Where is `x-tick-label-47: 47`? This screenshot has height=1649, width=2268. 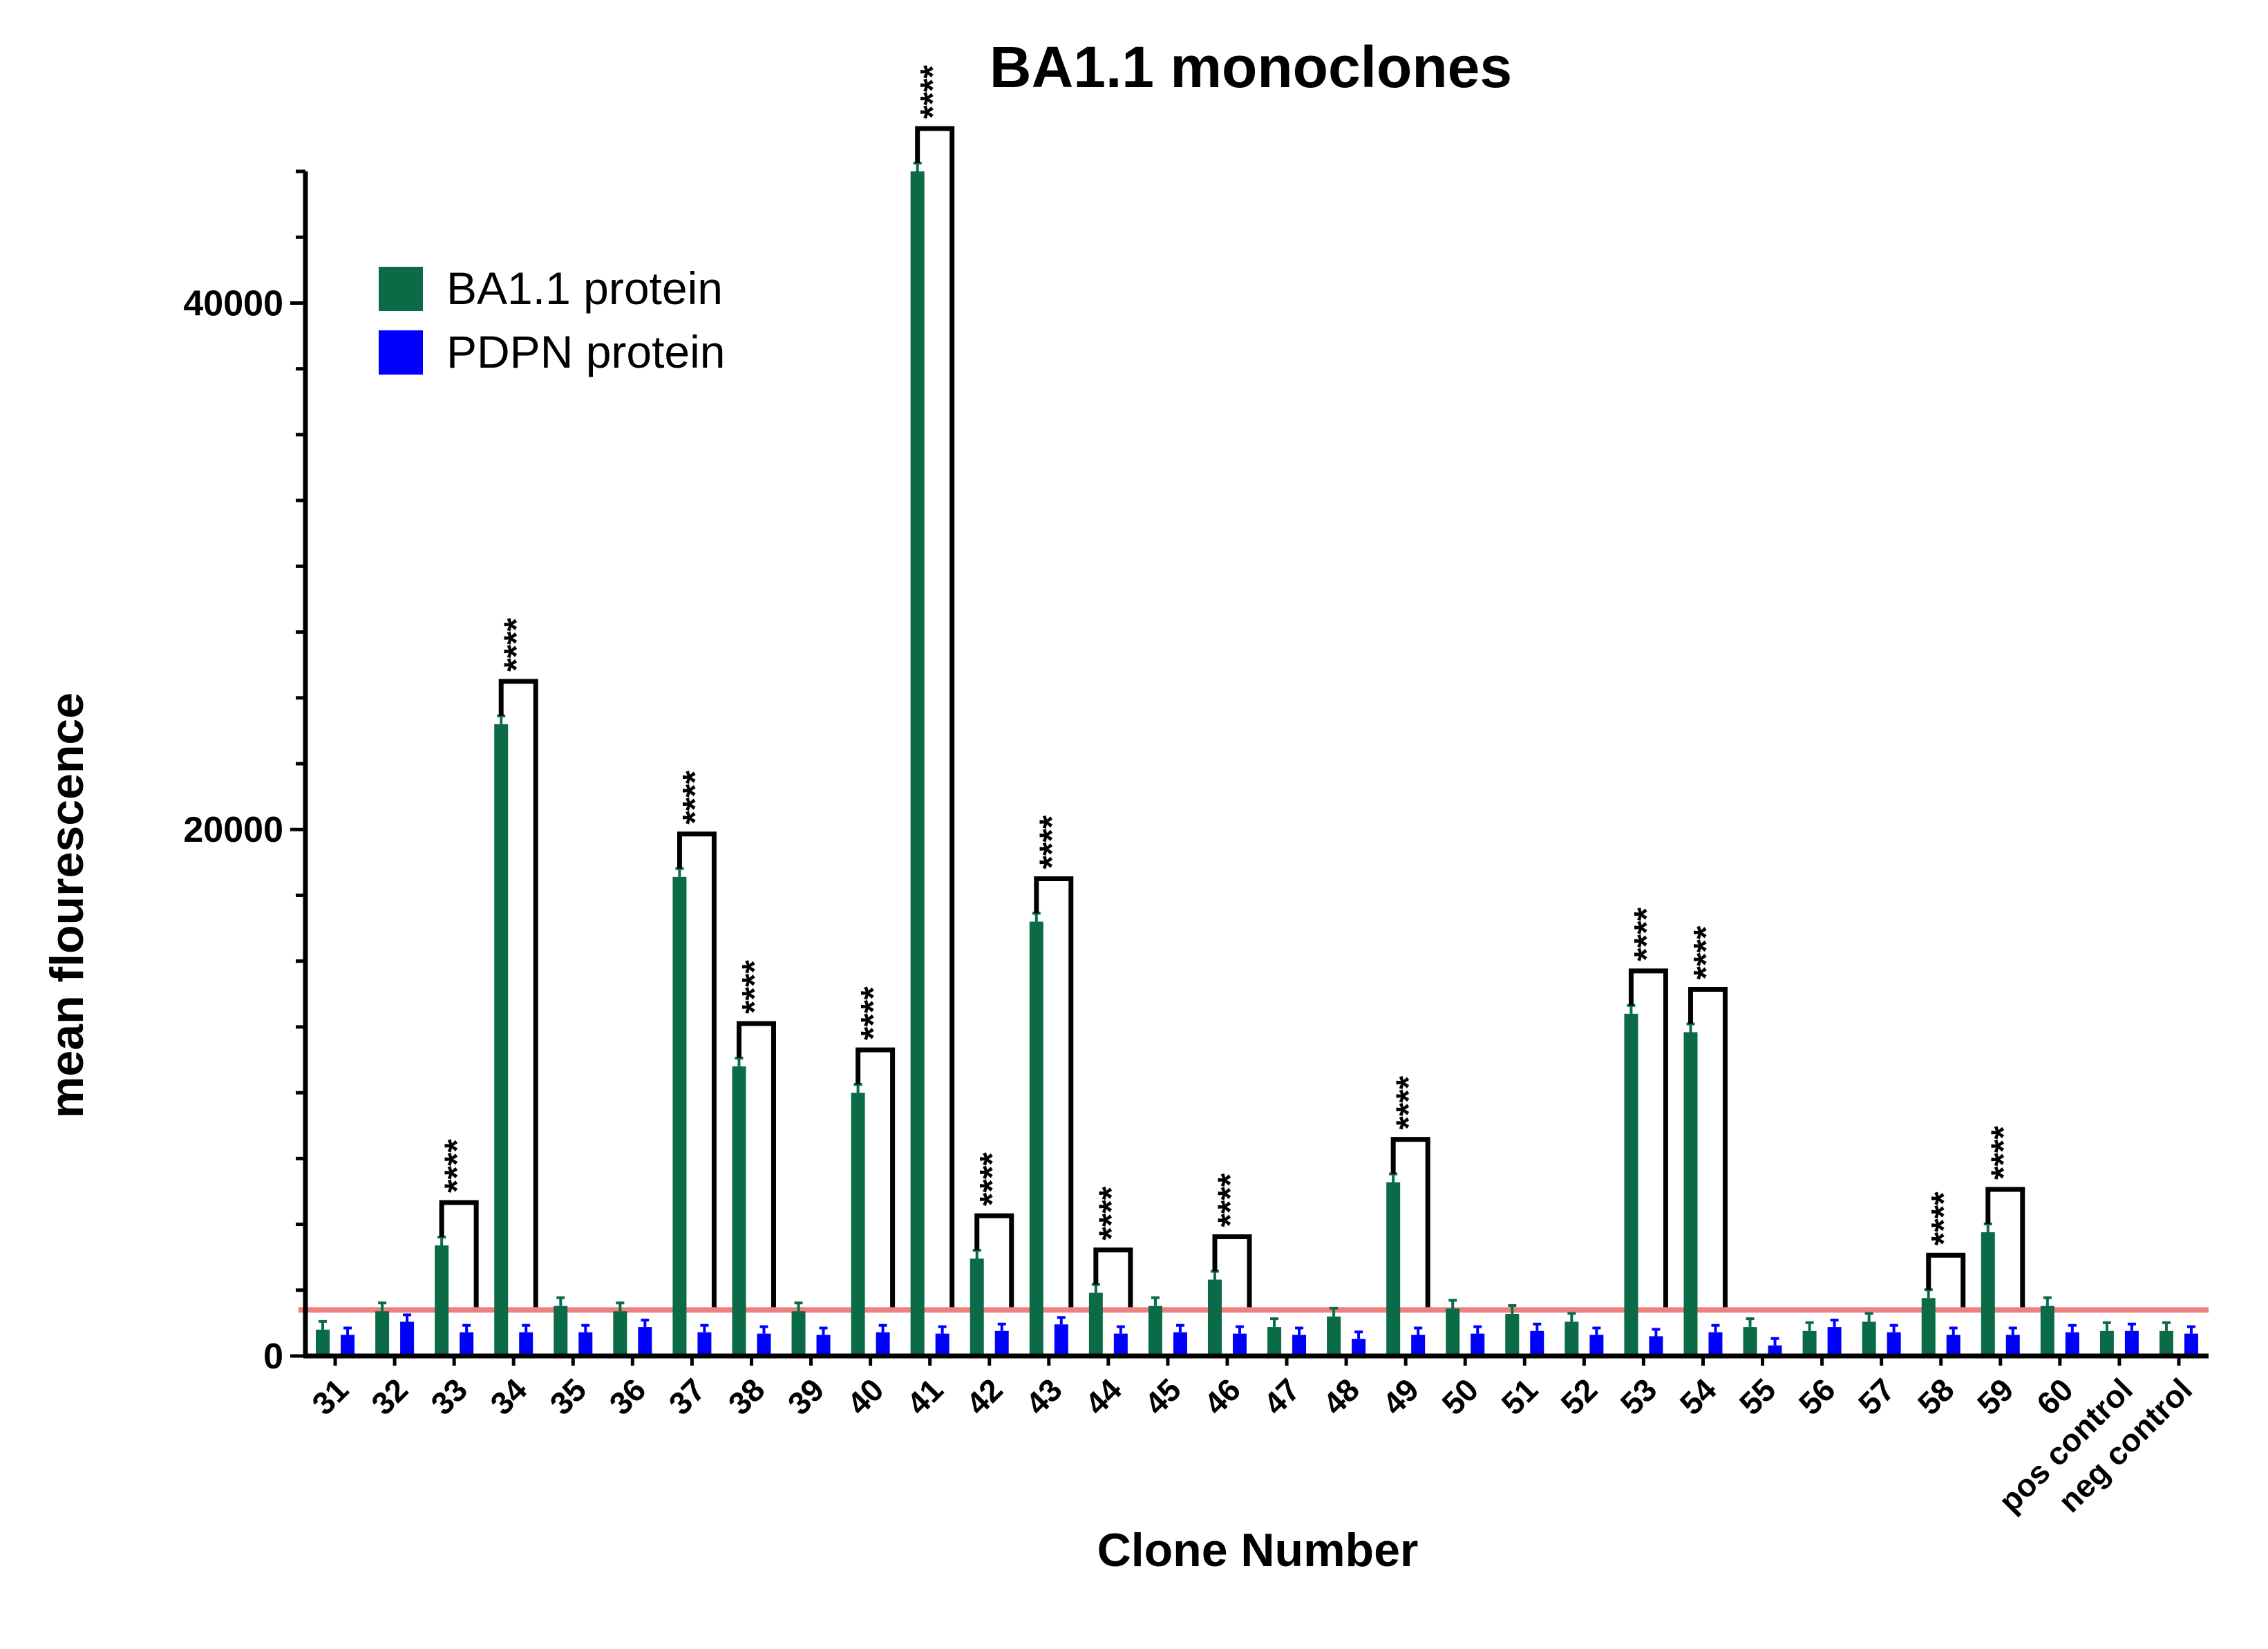 x-tick-label-47: 47 is located at coordinates (1281, 1396).